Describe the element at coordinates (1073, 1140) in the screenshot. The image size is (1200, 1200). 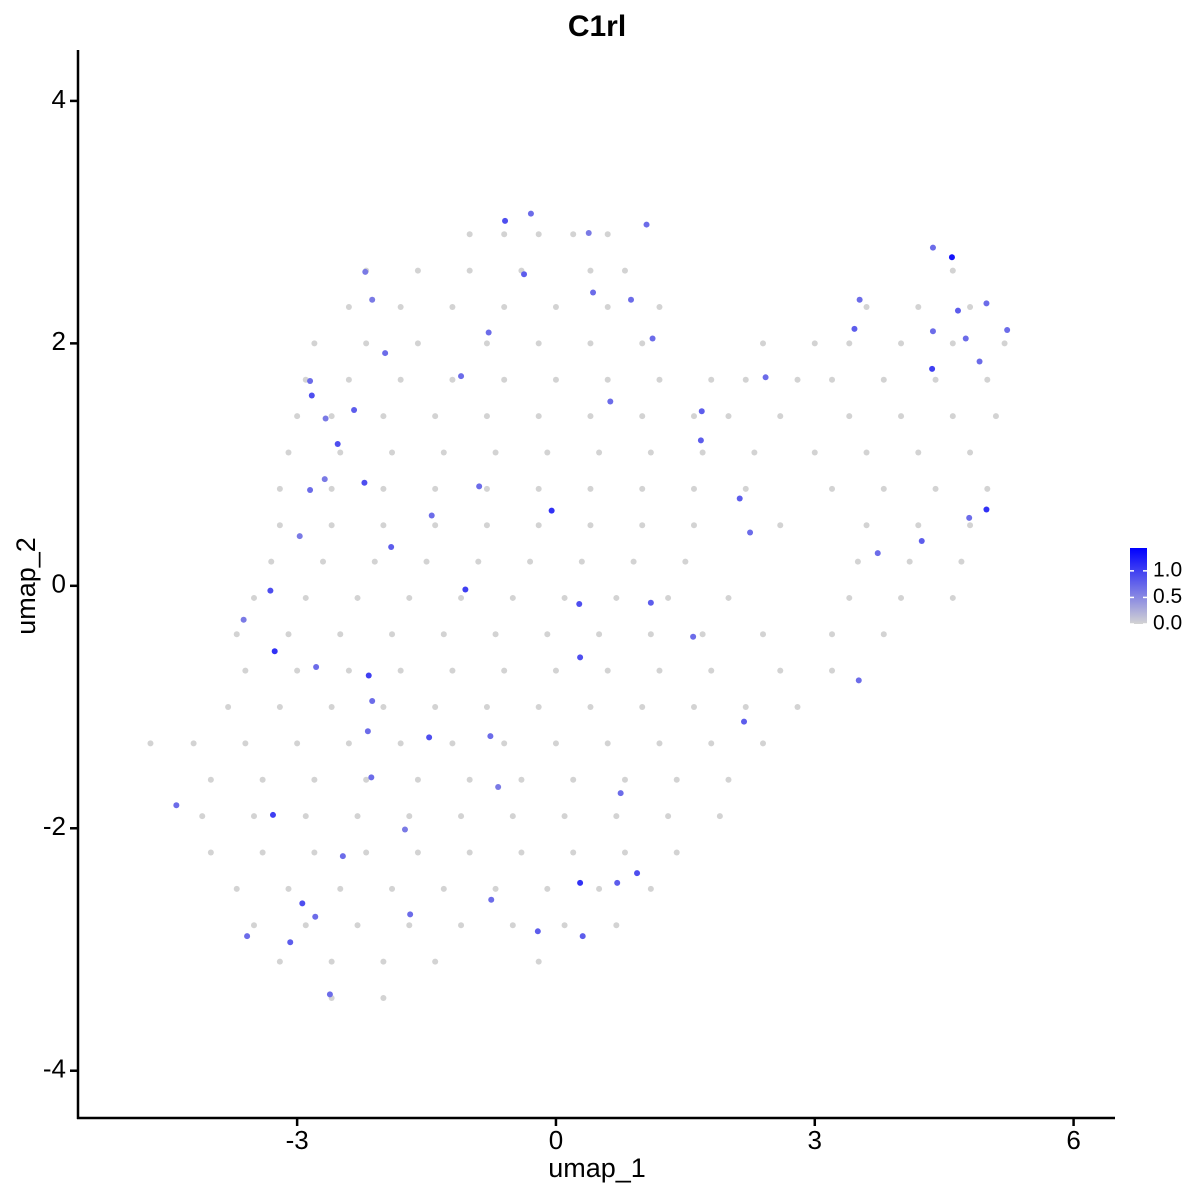
I see `x-tick-label: 6` at that location.